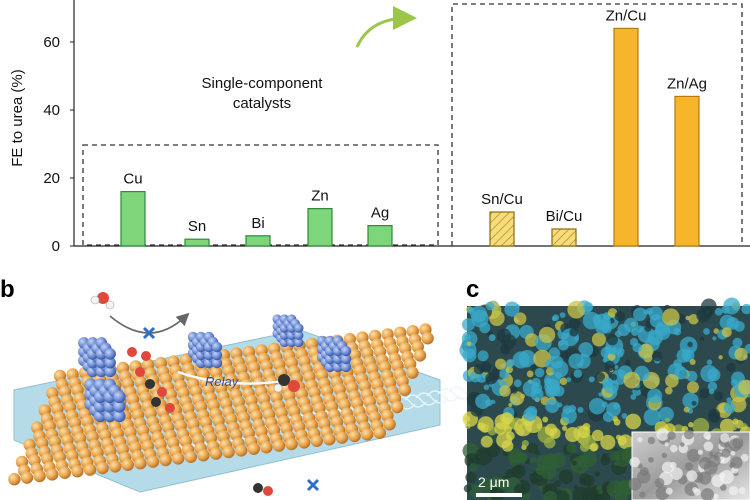 The height and width of the screenshot is (500, 750). I want to click on bar-sn-cu, so click(502, 229).